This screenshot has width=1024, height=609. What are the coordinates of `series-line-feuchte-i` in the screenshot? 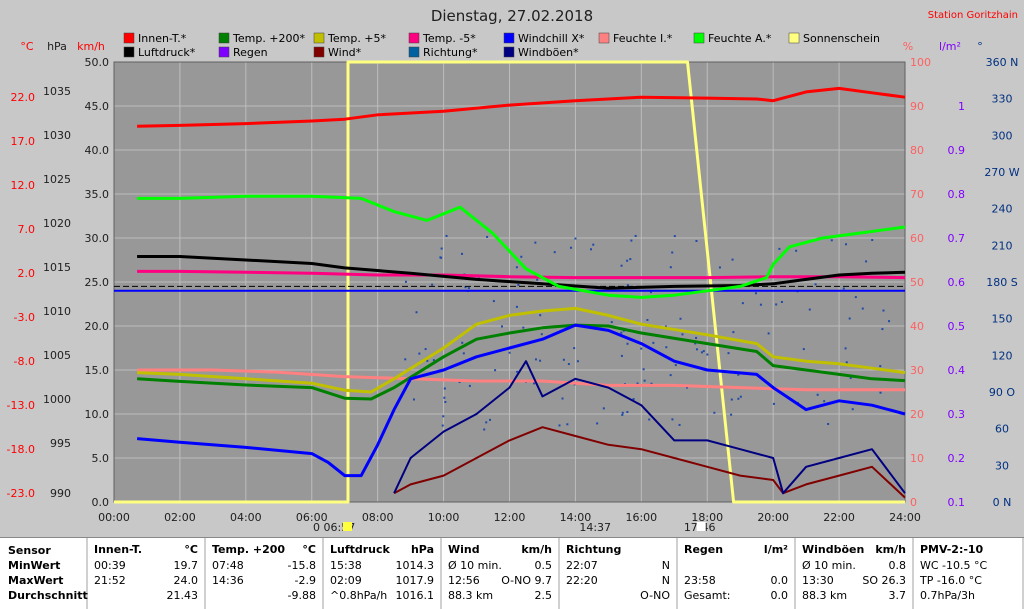 It's located at (521, 380).